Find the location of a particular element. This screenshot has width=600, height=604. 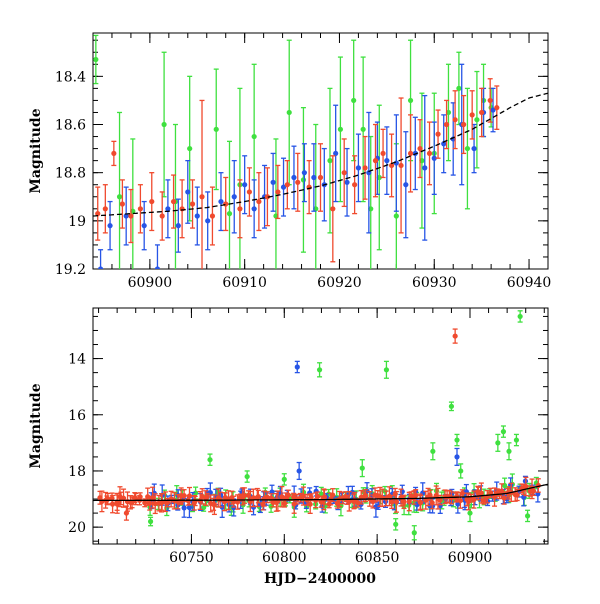

lower-x-axis-title: HJD−2400000 is located at coordinates (320, 579).